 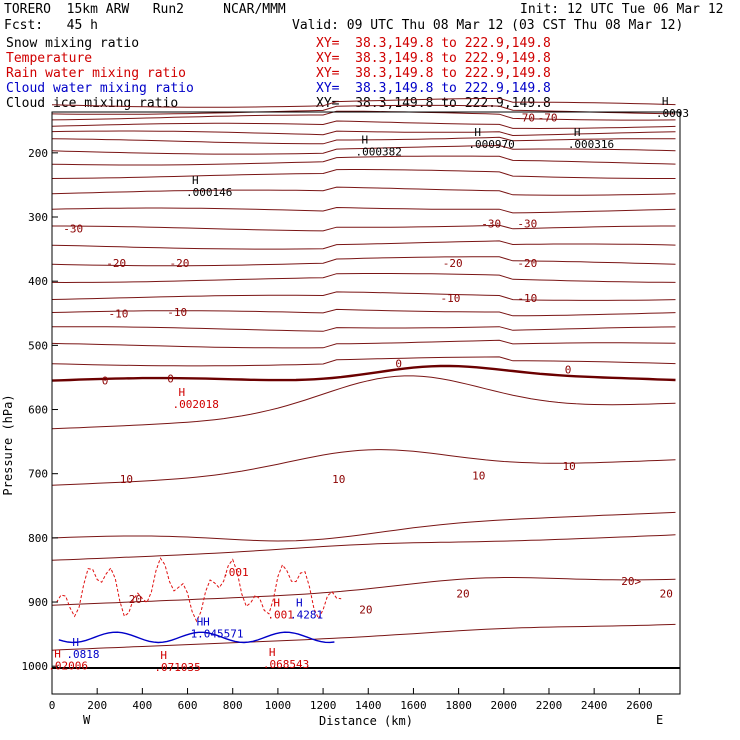 I want to click on precip-contours, so click(x=199, y=600).